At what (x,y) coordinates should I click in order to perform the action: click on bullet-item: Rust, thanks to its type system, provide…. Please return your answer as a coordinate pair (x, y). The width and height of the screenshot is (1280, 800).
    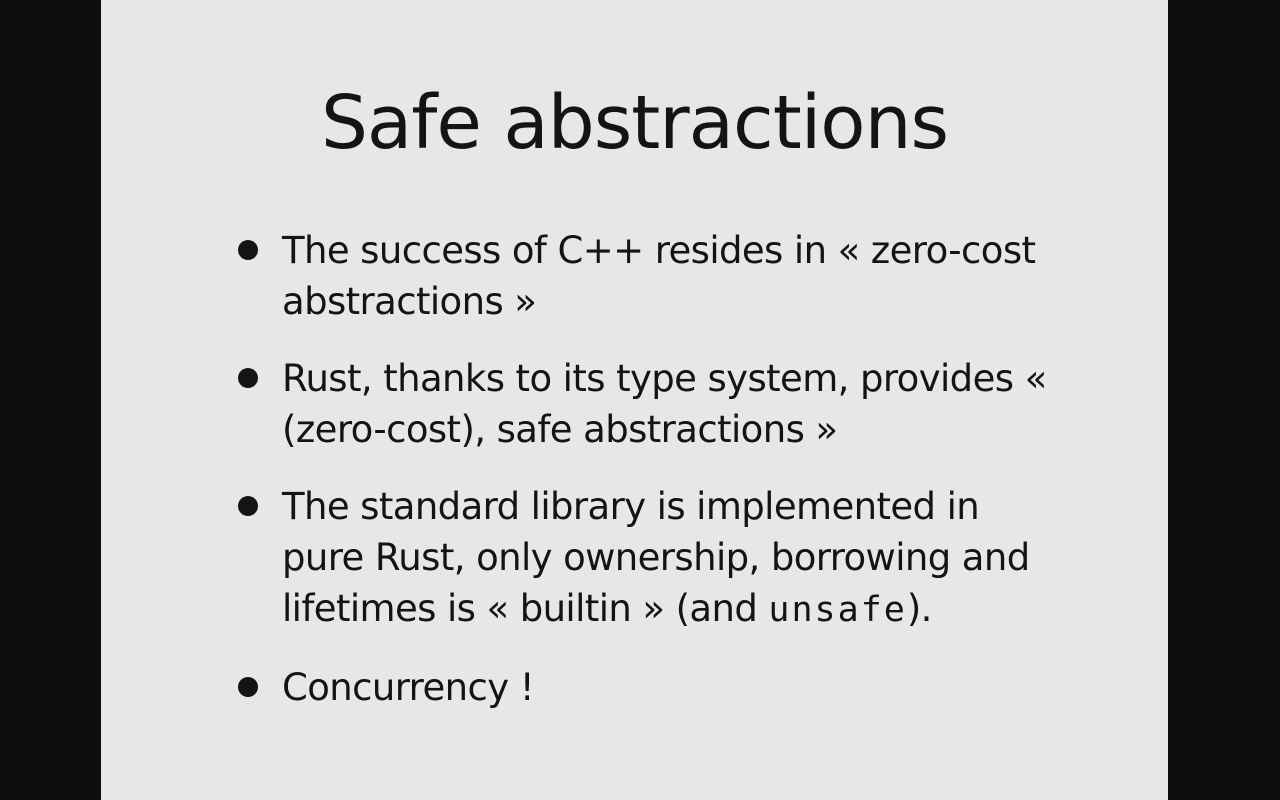
    Looking at the image, I should click on (645, 404).